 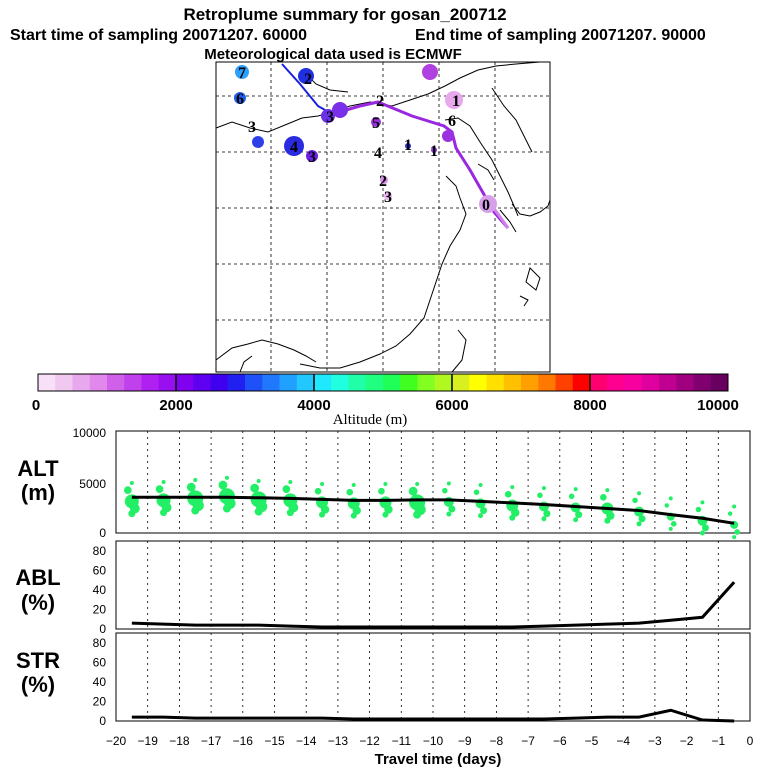 I want to click on x-tick-label: −3, so click(x=655, y=741).